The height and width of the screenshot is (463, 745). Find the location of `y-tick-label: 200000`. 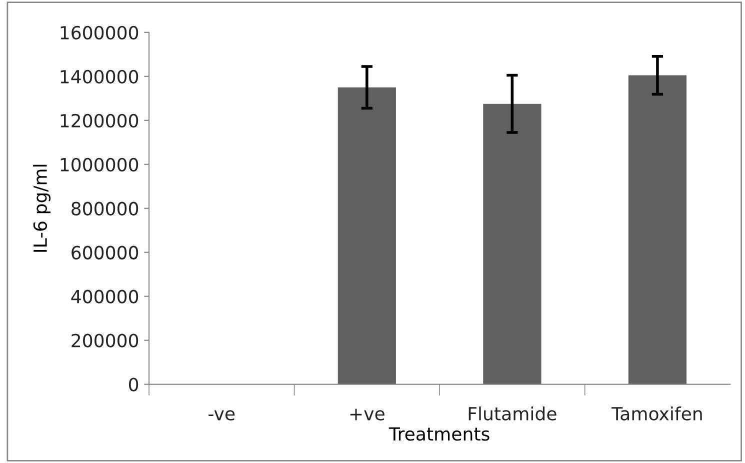

y-tick-label: 200000 is located at coordinates (105, 341).